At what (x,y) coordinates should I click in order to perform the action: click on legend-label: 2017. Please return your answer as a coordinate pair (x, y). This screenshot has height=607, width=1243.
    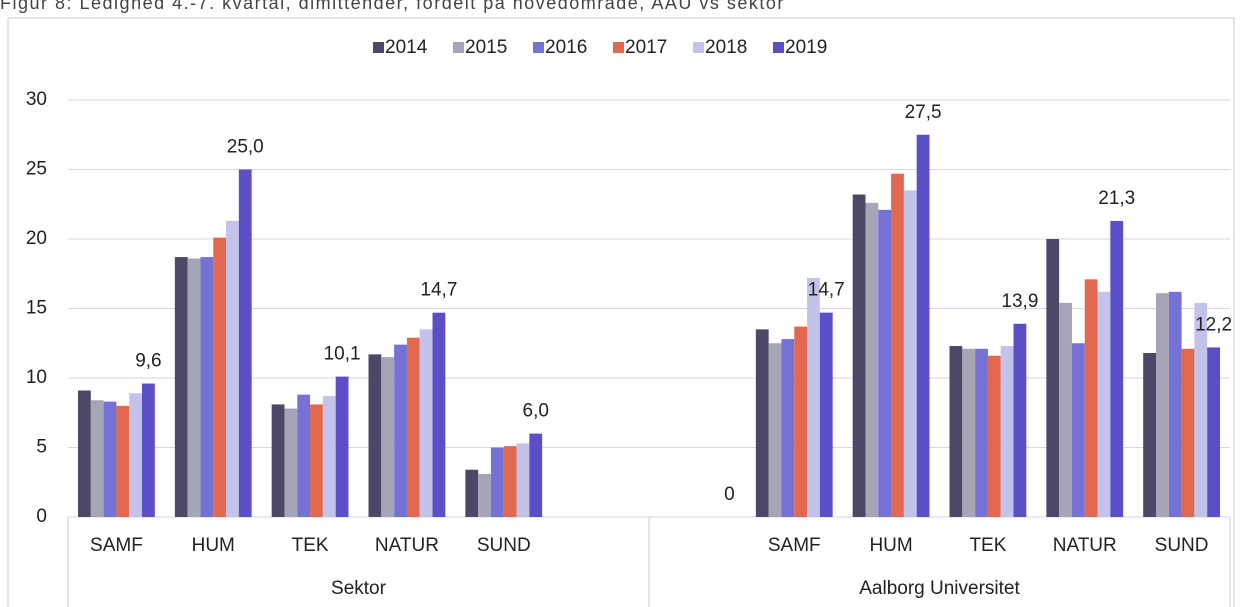
    Looking at the image, I should click on (646, 47).